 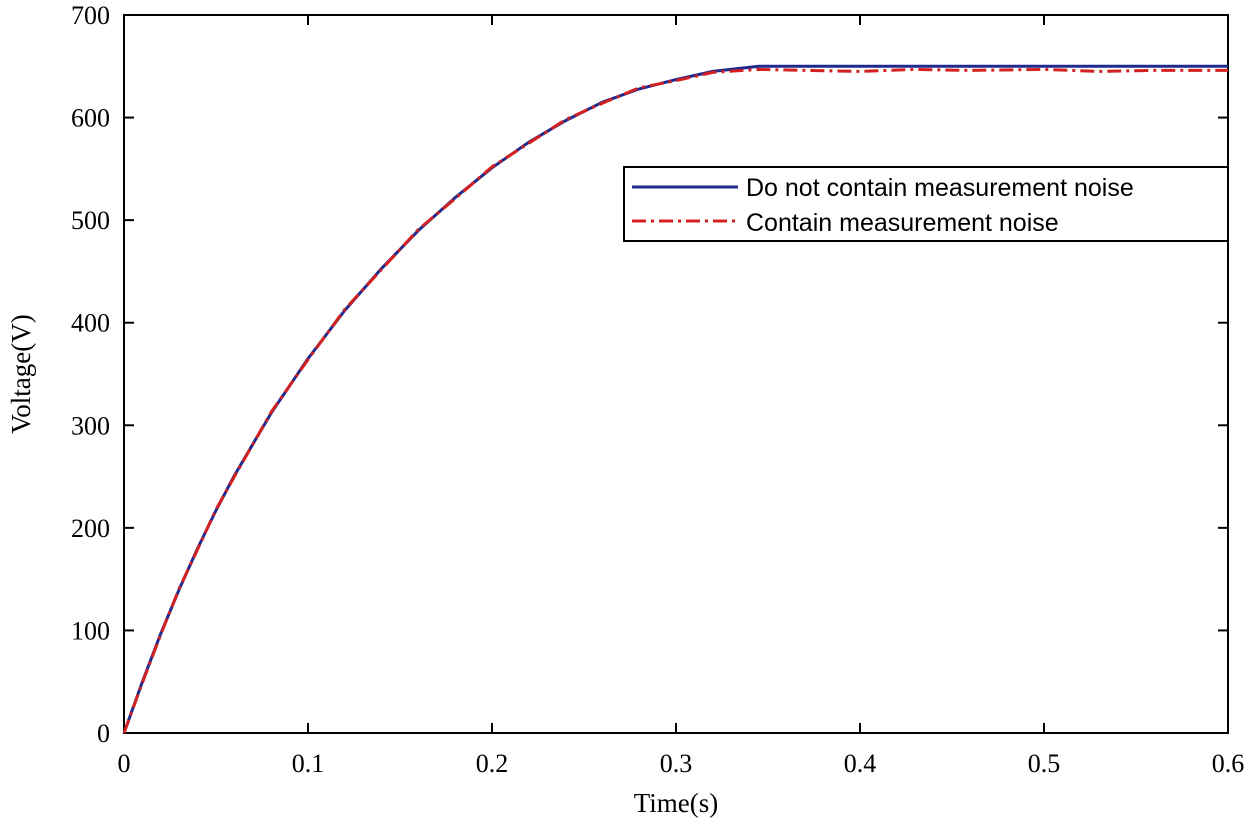 What do you see at coordinates (103, 733) in the screenshot?
I see `y-tick-label: 0` at bounding box center [103, 733].